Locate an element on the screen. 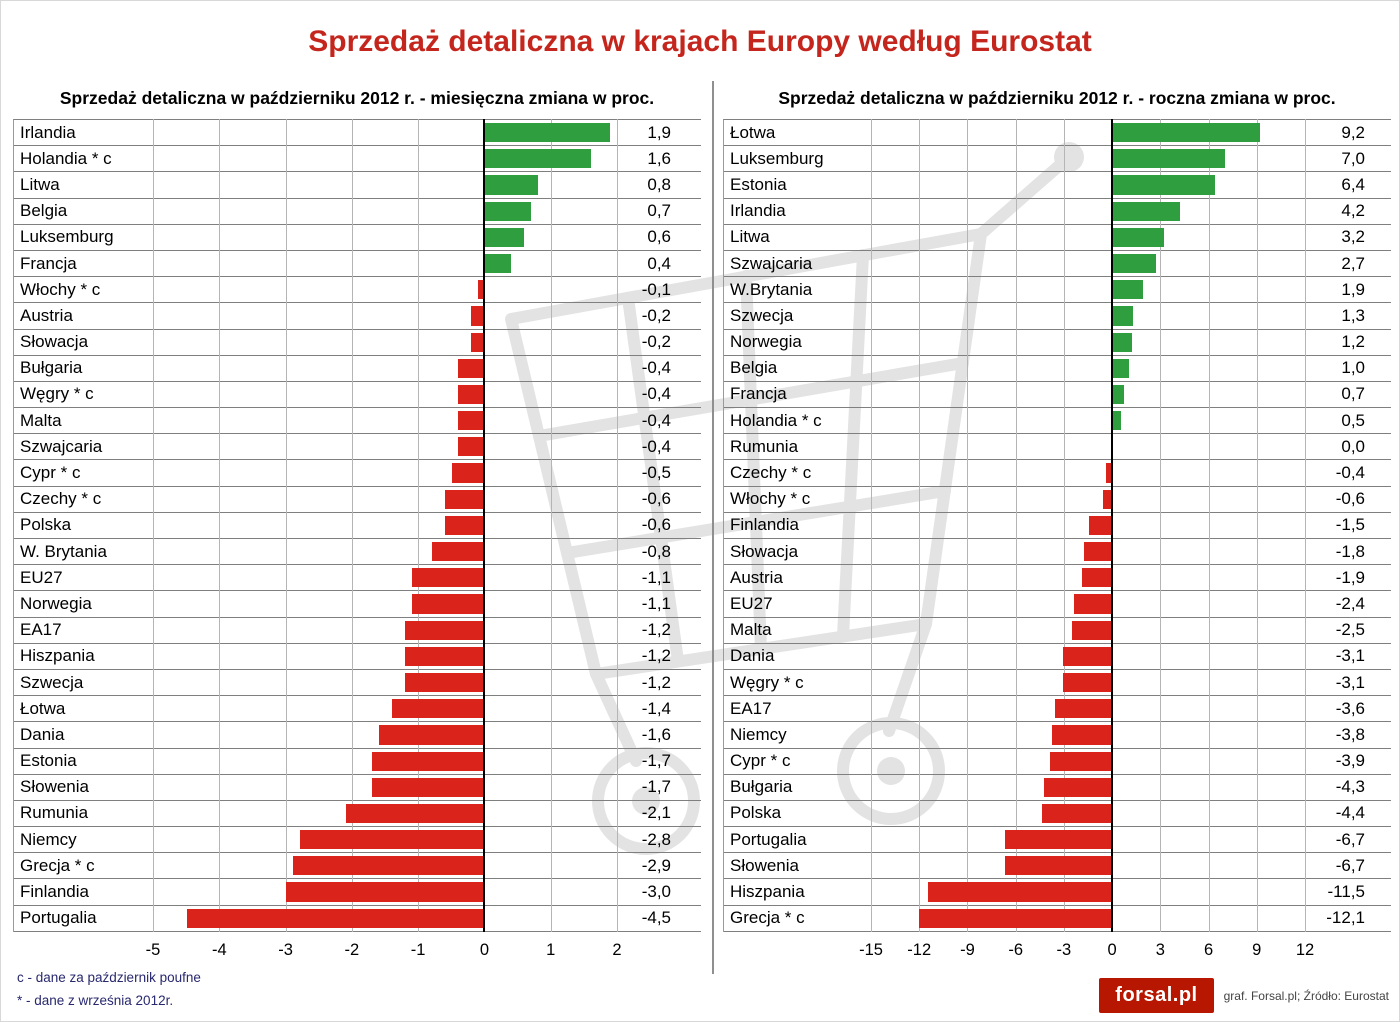 This screenshot has width=1400, height=1022. chart-row: Słowacja -1,8 is located at coordinates (1057, 552).